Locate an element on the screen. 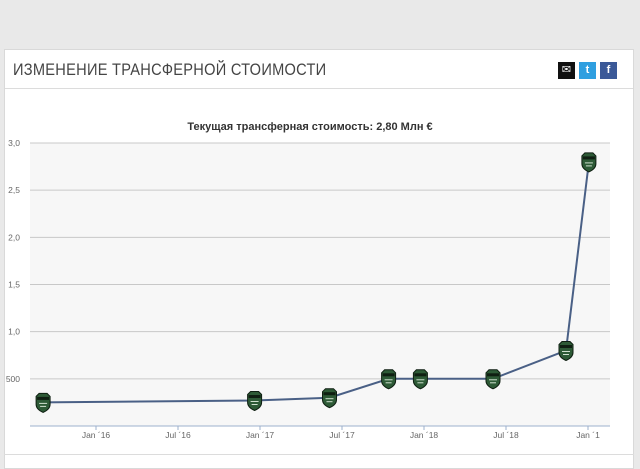 Image resolution: width=640 pixels, height=469 pixels. x-tick-label: Jan ´1 is located at coordinates (588, 435).